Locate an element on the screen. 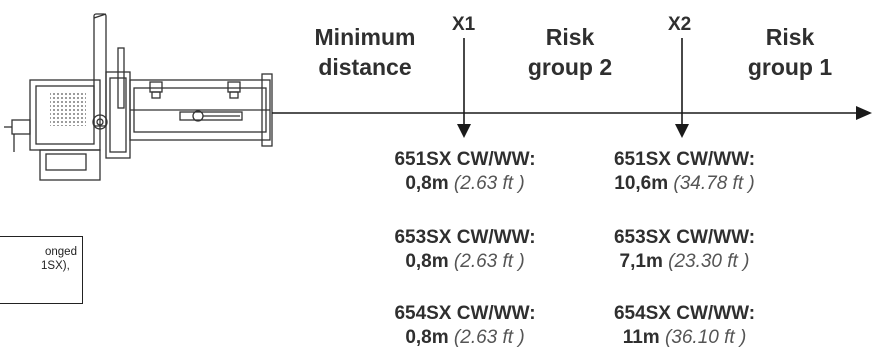  spec-imperial: (36.10 ft ) is located at coordinates (705, 337).